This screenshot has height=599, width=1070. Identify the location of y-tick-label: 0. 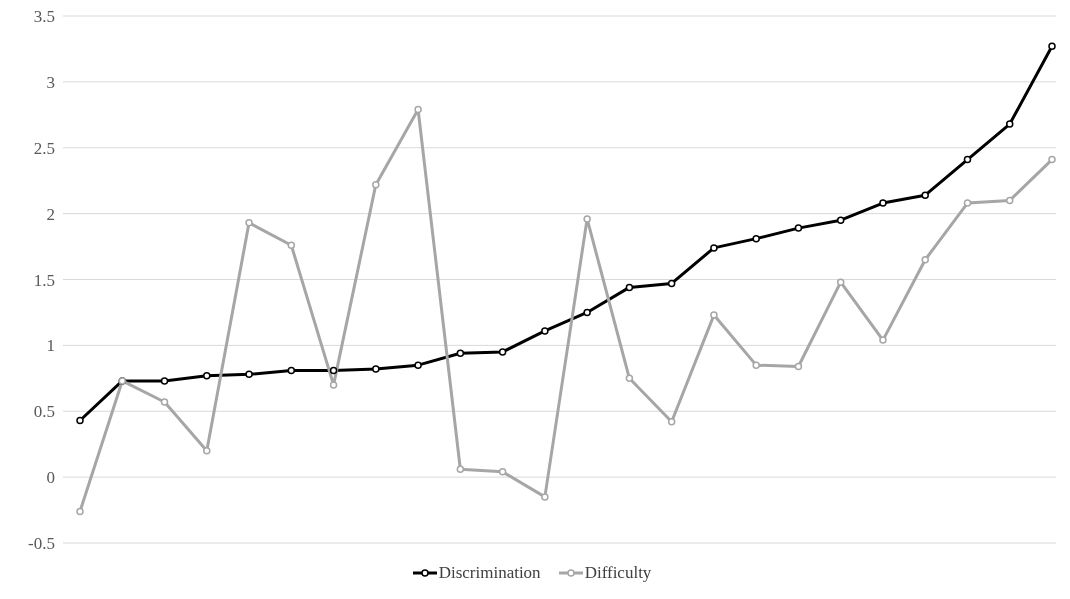
(50, 478).